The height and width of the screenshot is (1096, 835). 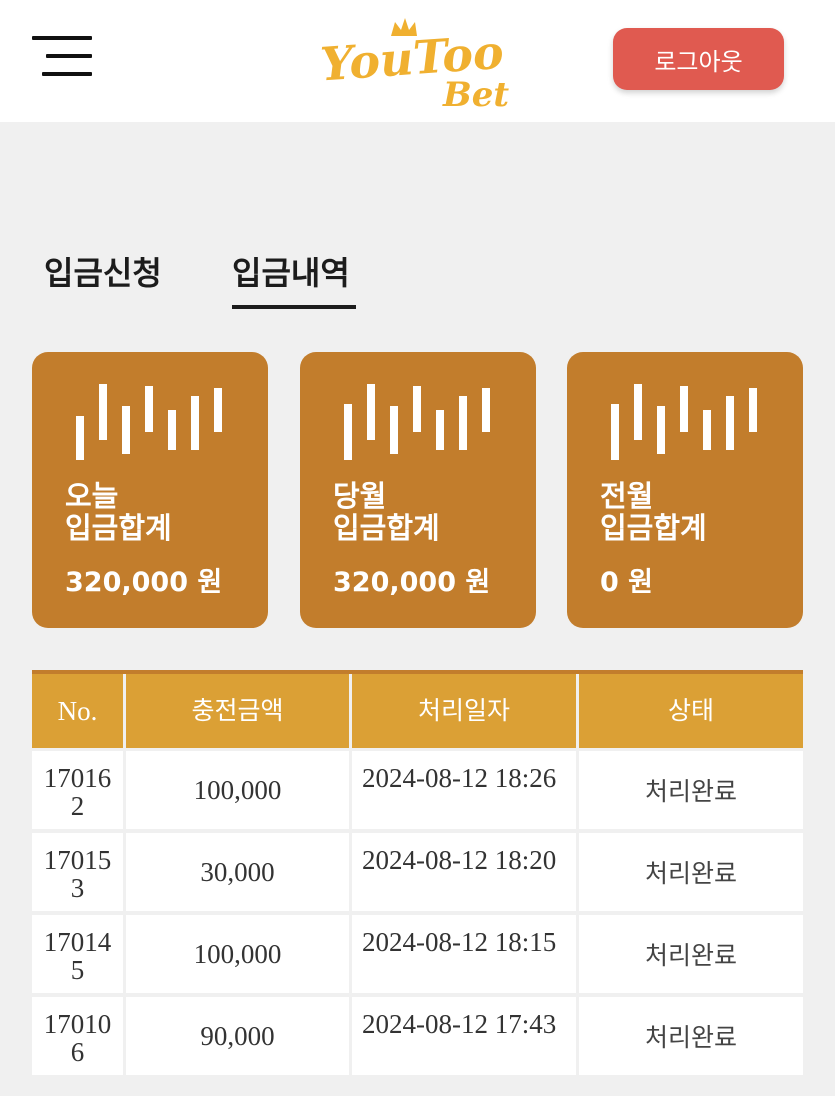 I want to click on cell-amount: 30,000, so click(x=237, y=872).